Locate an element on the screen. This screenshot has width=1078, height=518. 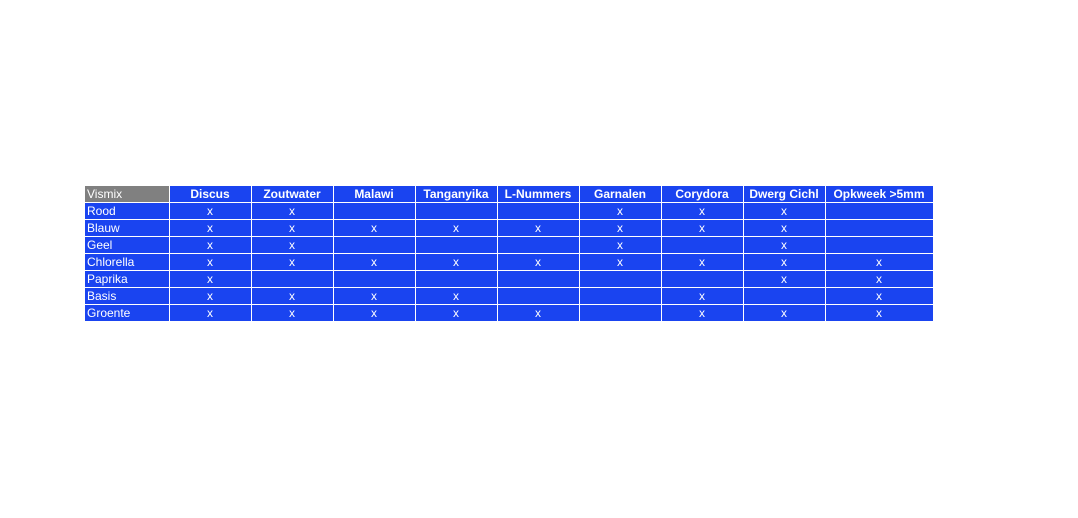
column-header: Garnalen is located at coordinates (620, 194).